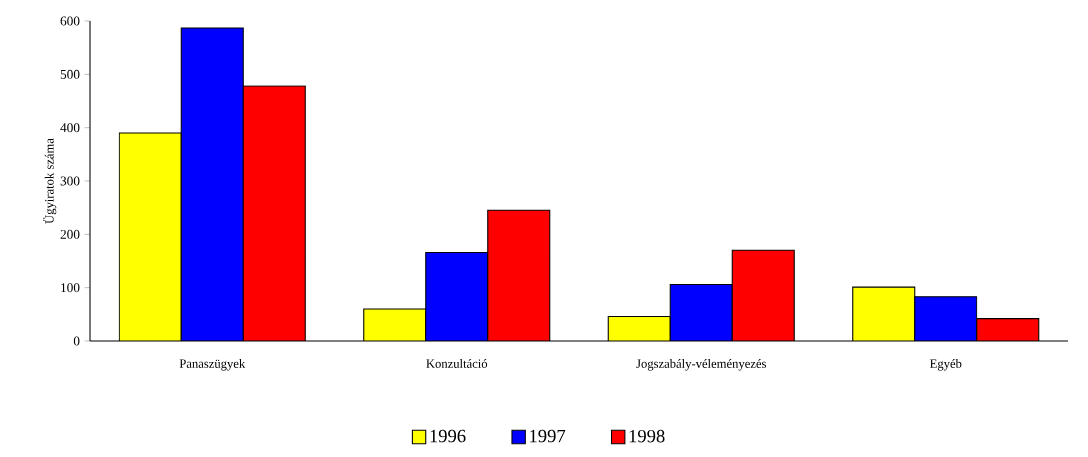 This screenshot has height=457, width=1088. I want to click on y-tick-label: 300, so click(70, 181).